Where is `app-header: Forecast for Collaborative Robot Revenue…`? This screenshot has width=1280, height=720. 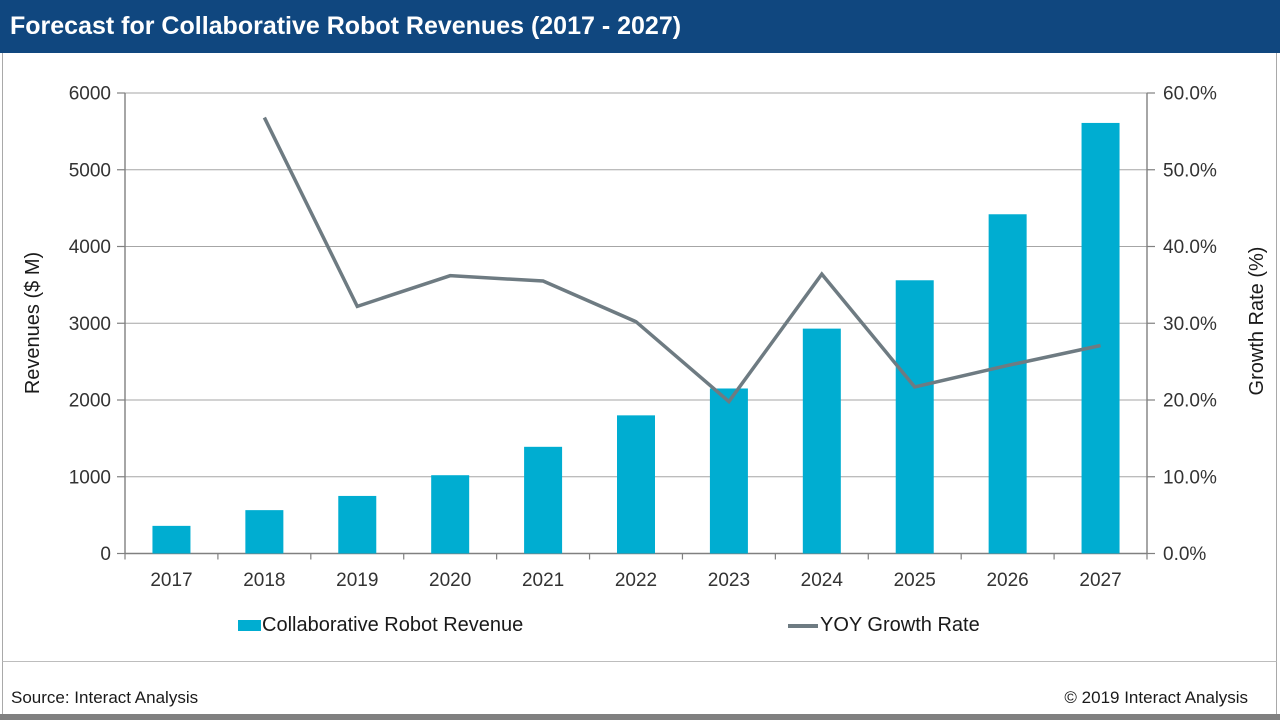 app-header: Forecast for Collaborative Robot Revenue… is located at coordinates (640, 26).